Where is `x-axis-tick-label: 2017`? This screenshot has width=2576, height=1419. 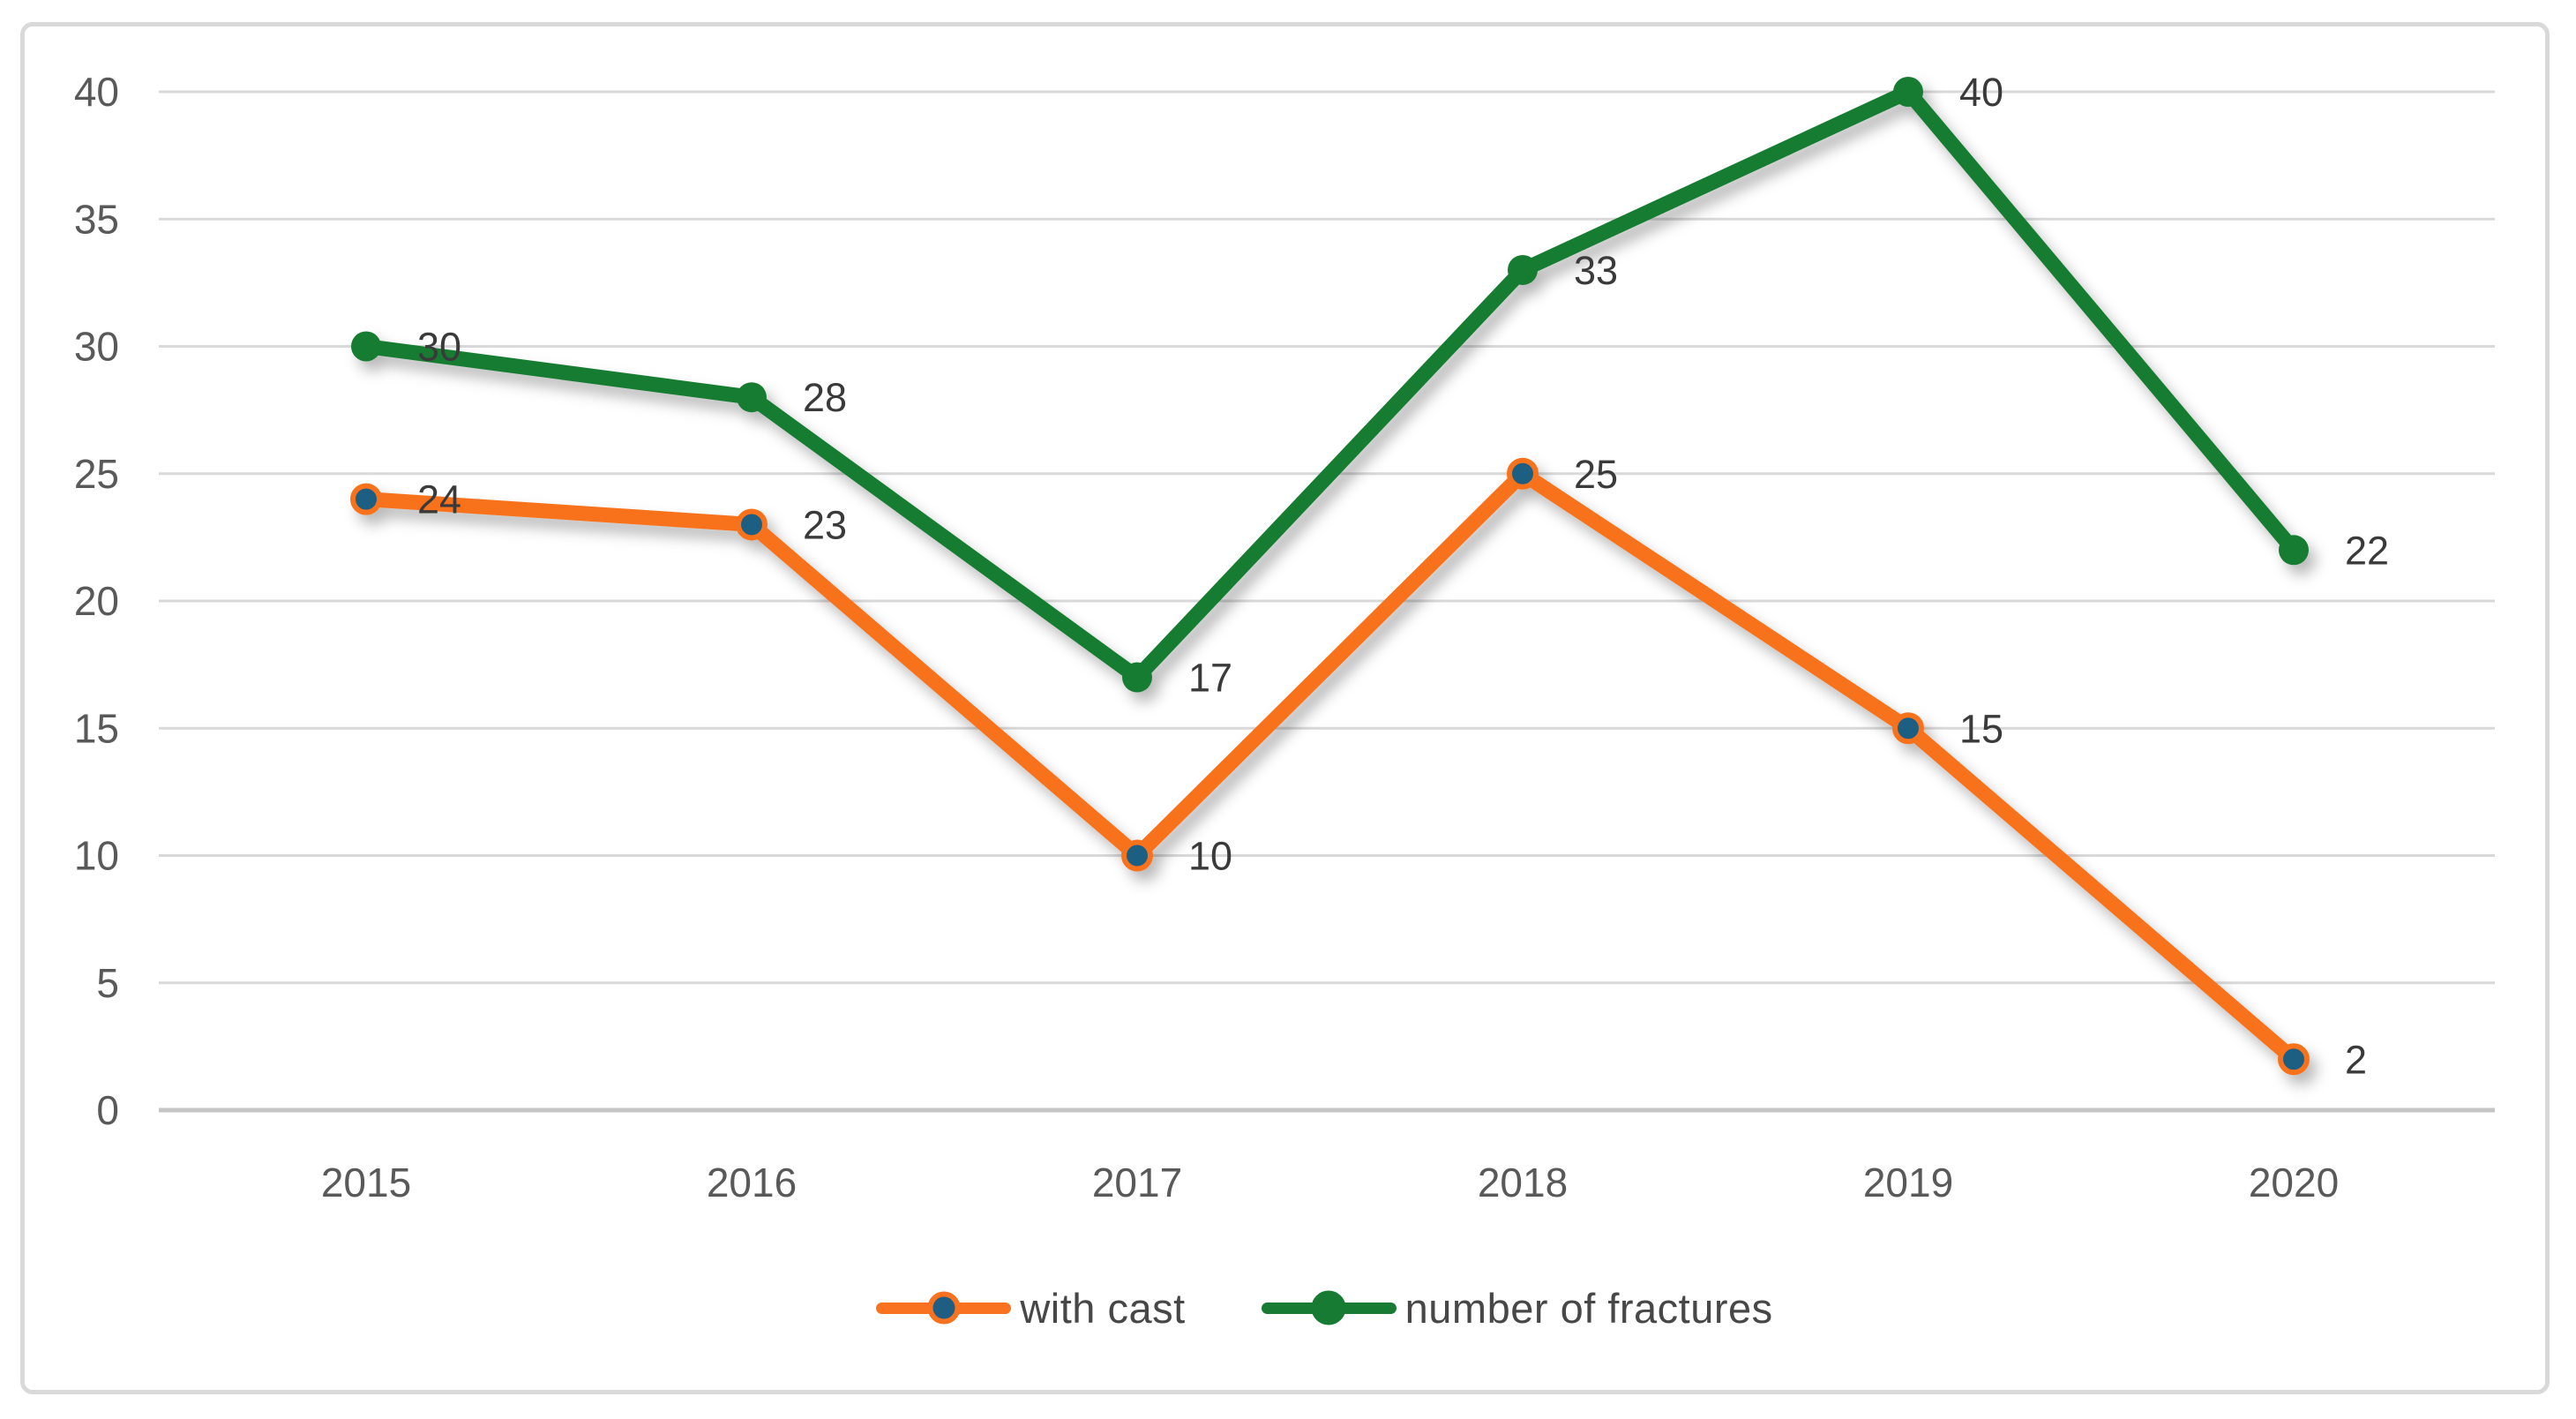
x-axis-tick-label: 2017 is located at coordinates (1137, 1182).